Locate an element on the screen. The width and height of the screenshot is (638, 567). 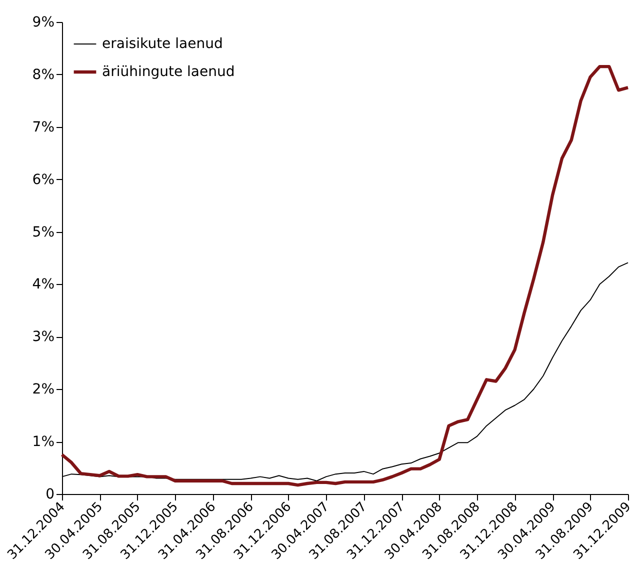
y-tick-label: 4% is located at coordinates (43, 284).